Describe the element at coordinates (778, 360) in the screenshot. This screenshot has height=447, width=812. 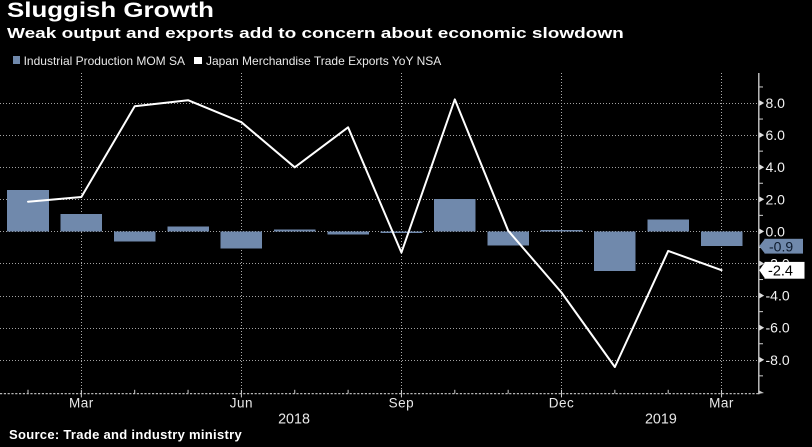
I see `svg-text: -8.0` at that location.